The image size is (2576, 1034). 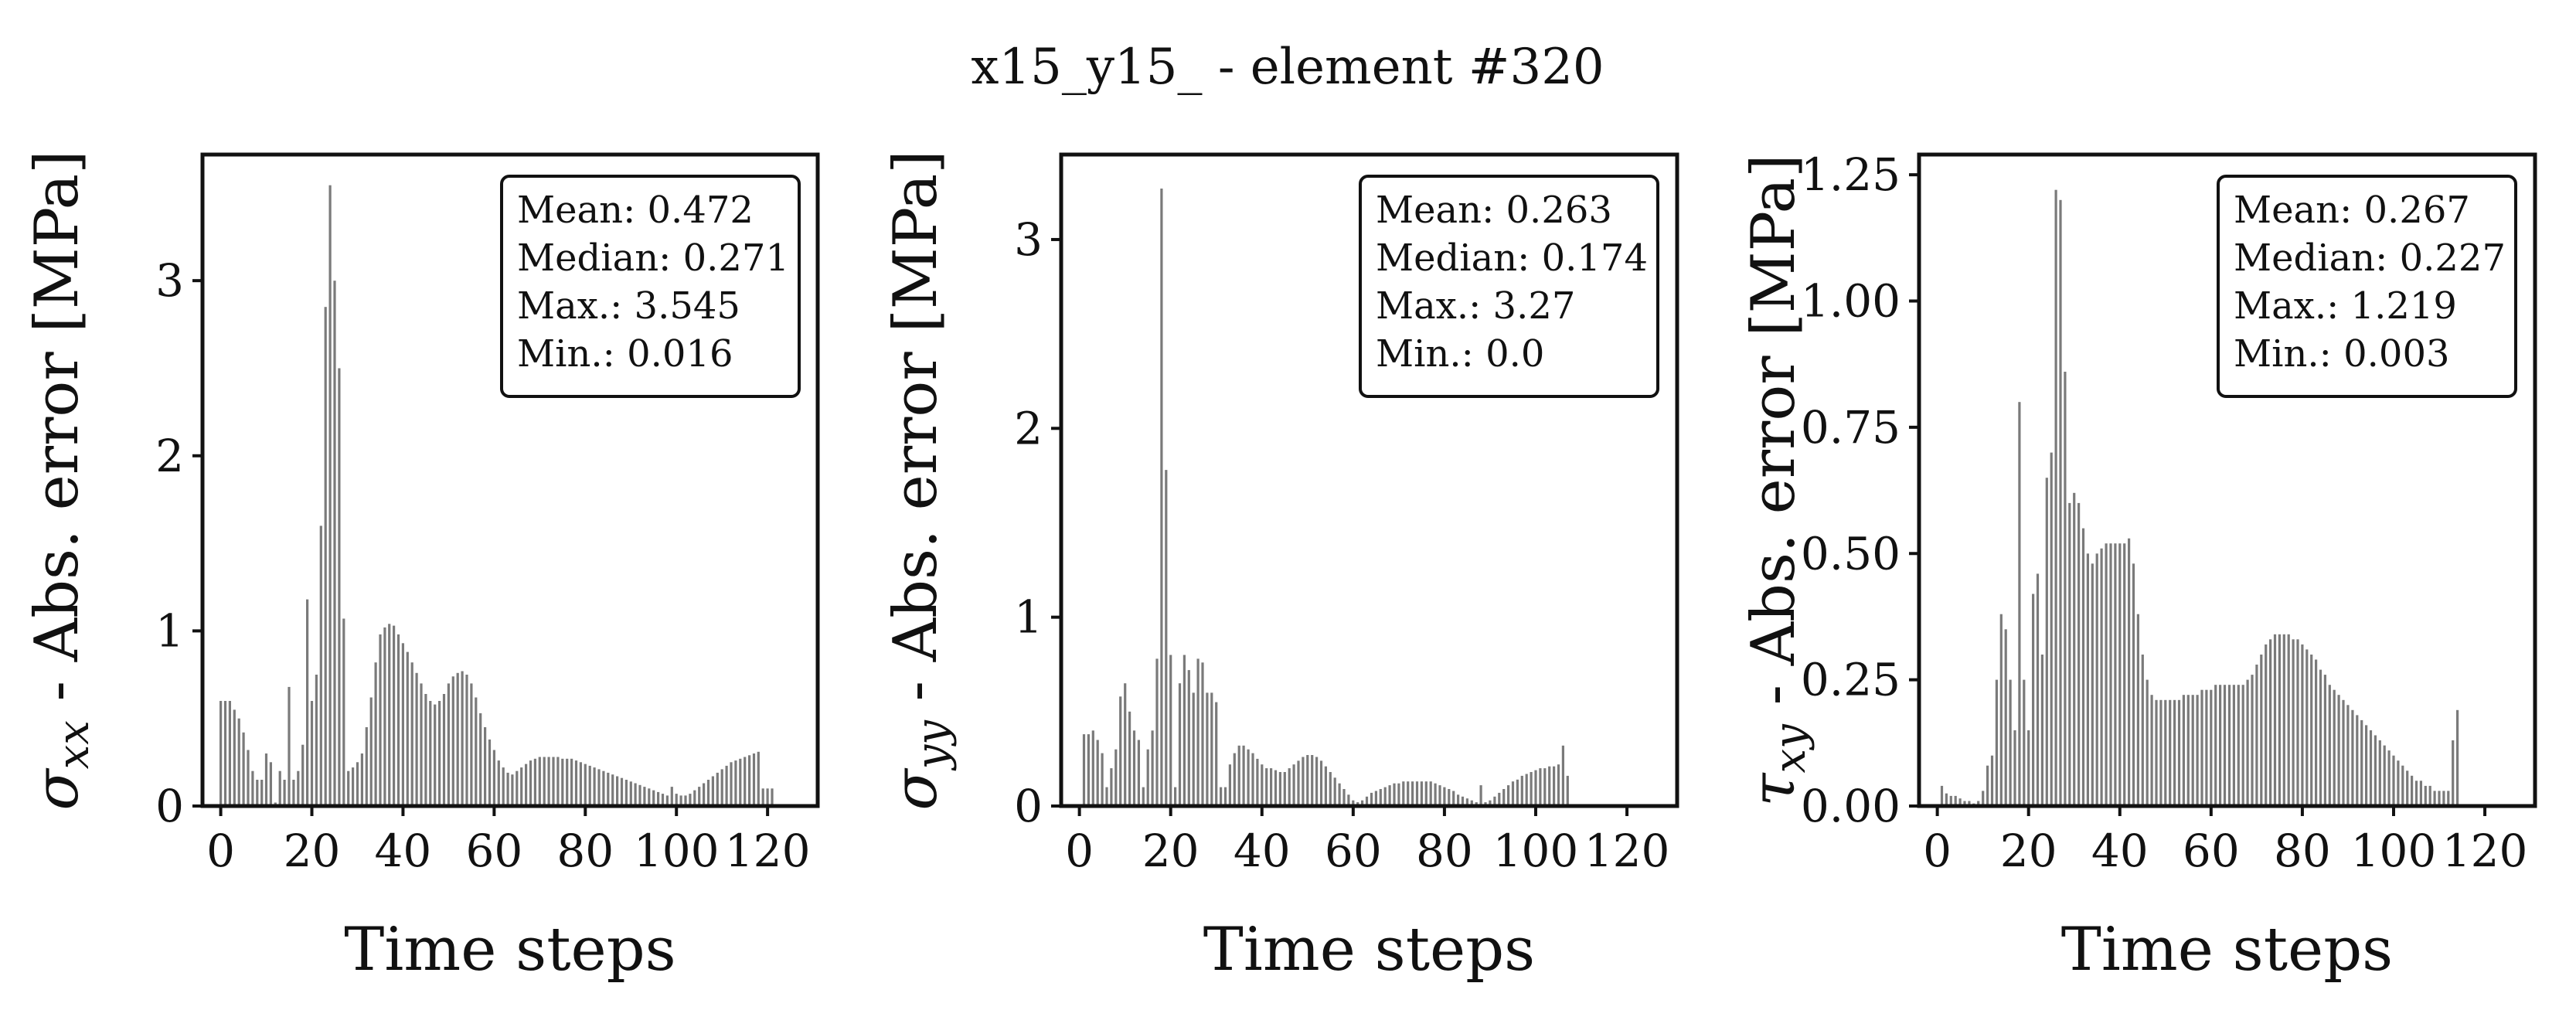 What do you see at coordinates (1851, 806) in the screenshot?
I see `y-tick-label: 0.00` at bounding box center [1851, 806].